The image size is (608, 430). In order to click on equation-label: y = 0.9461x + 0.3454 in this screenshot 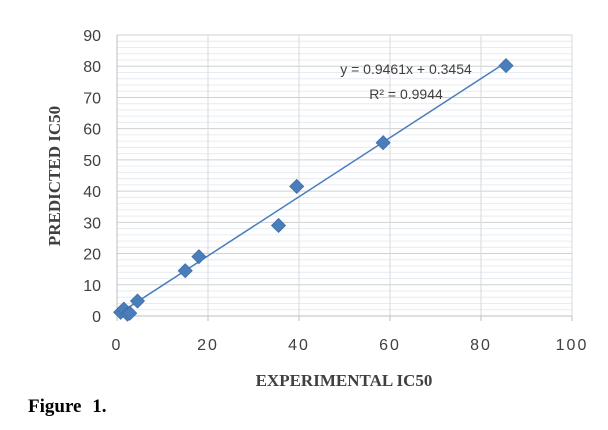, I will do `click(406, 69)`.